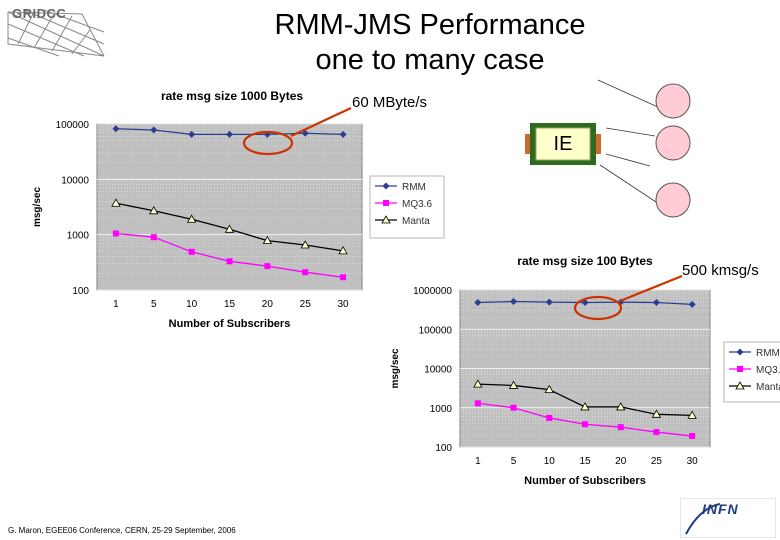 This screenshot has width=780, height=540. What do you see at coordinates (430, 25) in the screenshot?
I see `title-line-1: RMM-JMS Performance` at bounding box center [430, 25].